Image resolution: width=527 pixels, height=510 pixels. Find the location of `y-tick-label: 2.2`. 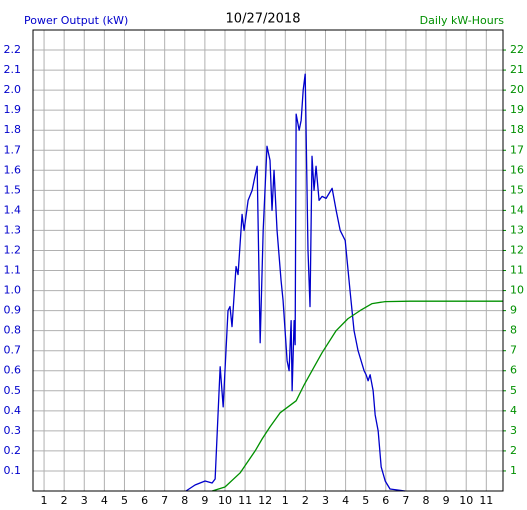

y-tick-label: 2.2 is located at coordinates (13, 49).